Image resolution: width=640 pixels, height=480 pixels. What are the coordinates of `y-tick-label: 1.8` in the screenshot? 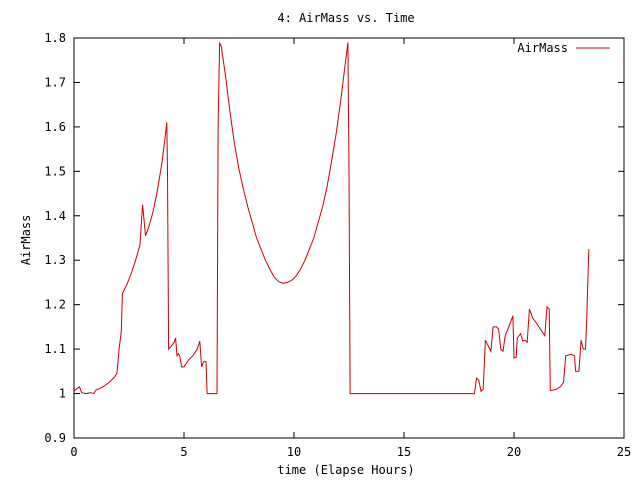 It's located at (55, 38).